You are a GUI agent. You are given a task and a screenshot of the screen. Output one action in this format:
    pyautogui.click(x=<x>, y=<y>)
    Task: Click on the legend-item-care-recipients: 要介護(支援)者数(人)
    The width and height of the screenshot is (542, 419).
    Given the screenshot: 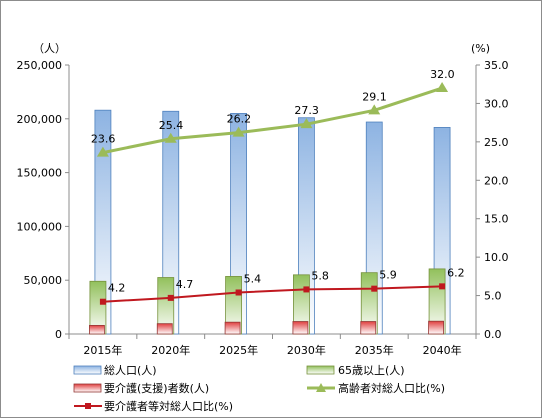 What is the action you would take?
    pyautogui.click(x=141, y=388)
    